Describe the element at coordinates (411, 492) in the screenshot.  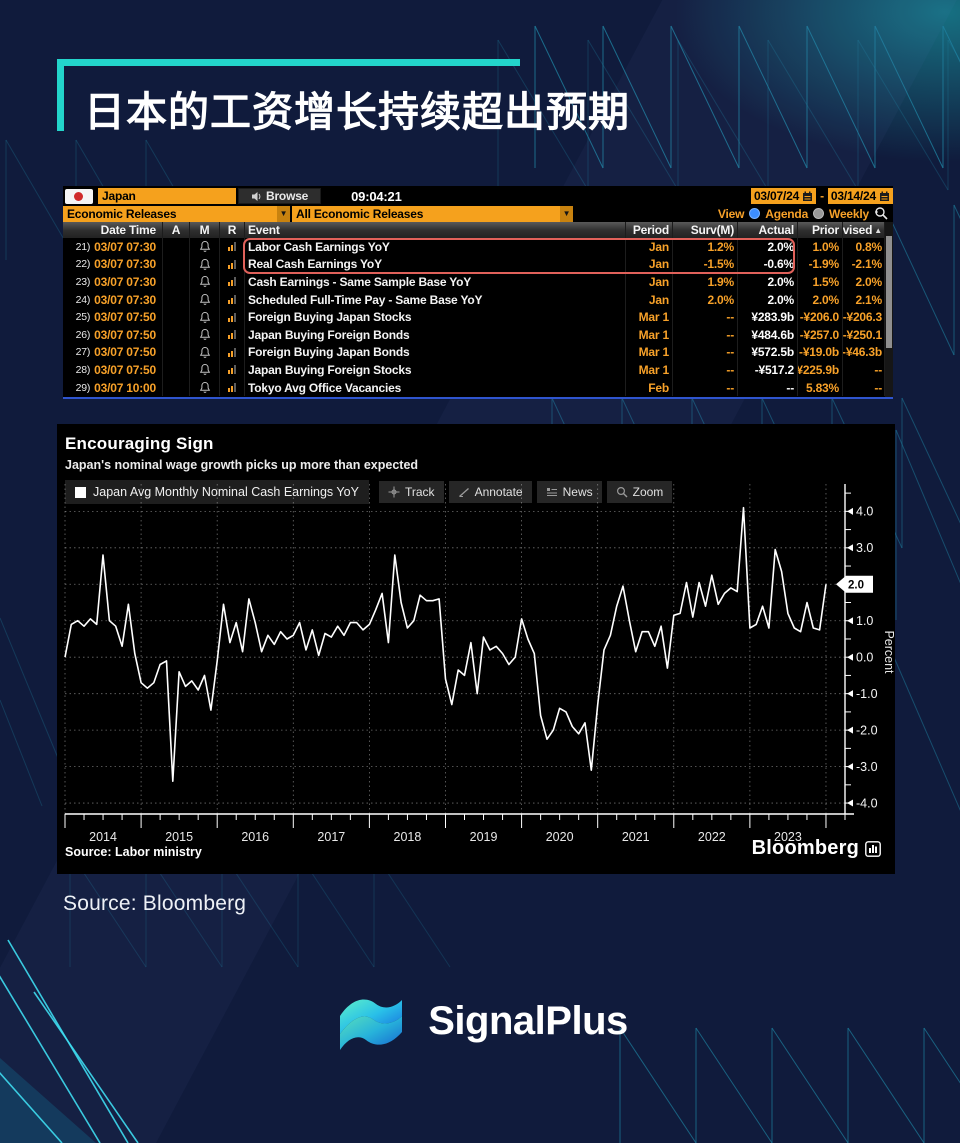
I see `track-button: Track` at that location.